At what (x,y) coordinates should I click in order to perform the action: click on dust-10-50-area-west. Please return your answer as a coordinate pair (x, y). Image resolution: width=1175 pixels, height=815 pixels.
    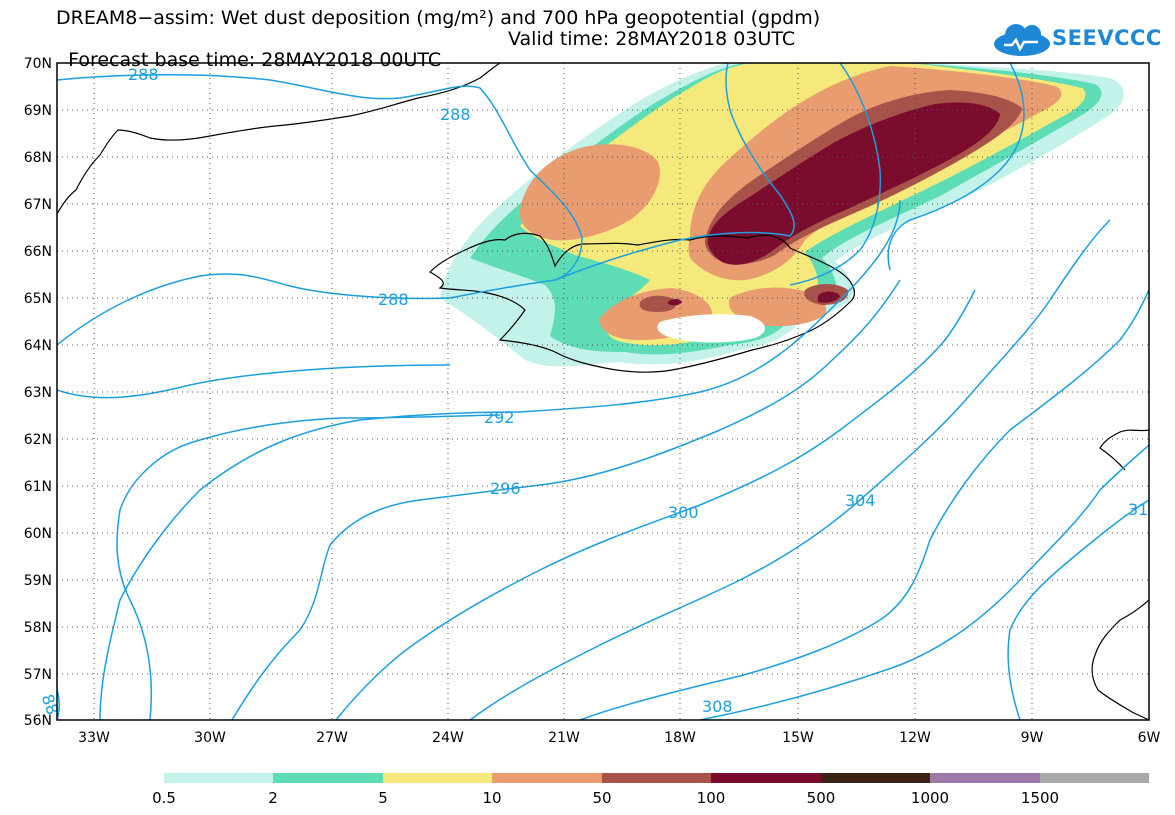
    Looking at the image, I should click on (589, 192).